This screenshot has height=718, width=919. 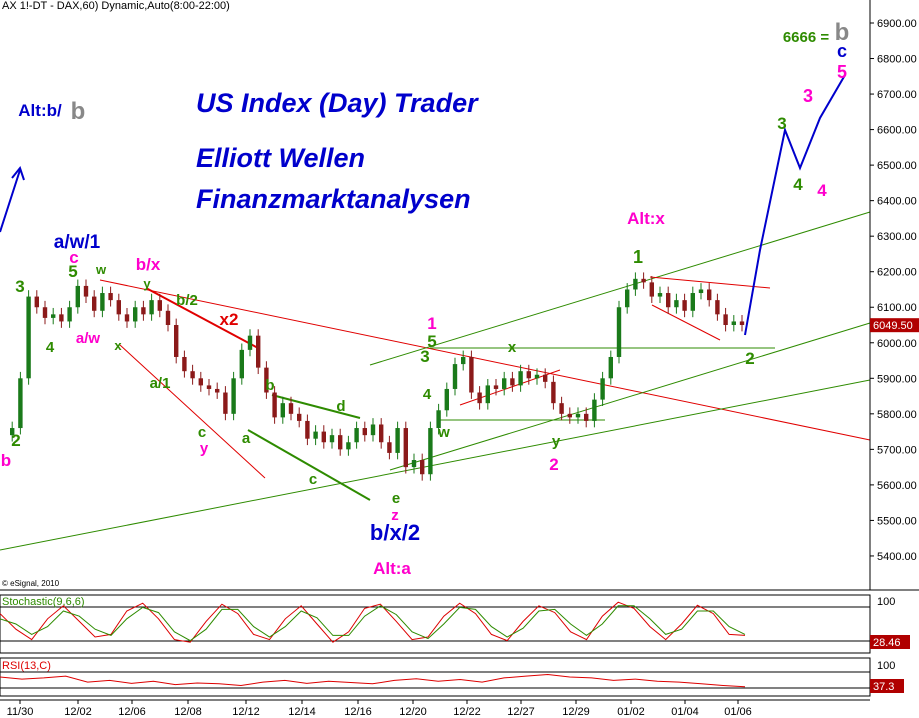 What do you see at coordinates (337, 103) in the screenshot?
I see `chart-title: US Index (Day) Trader` at bounding box center [337, 103].